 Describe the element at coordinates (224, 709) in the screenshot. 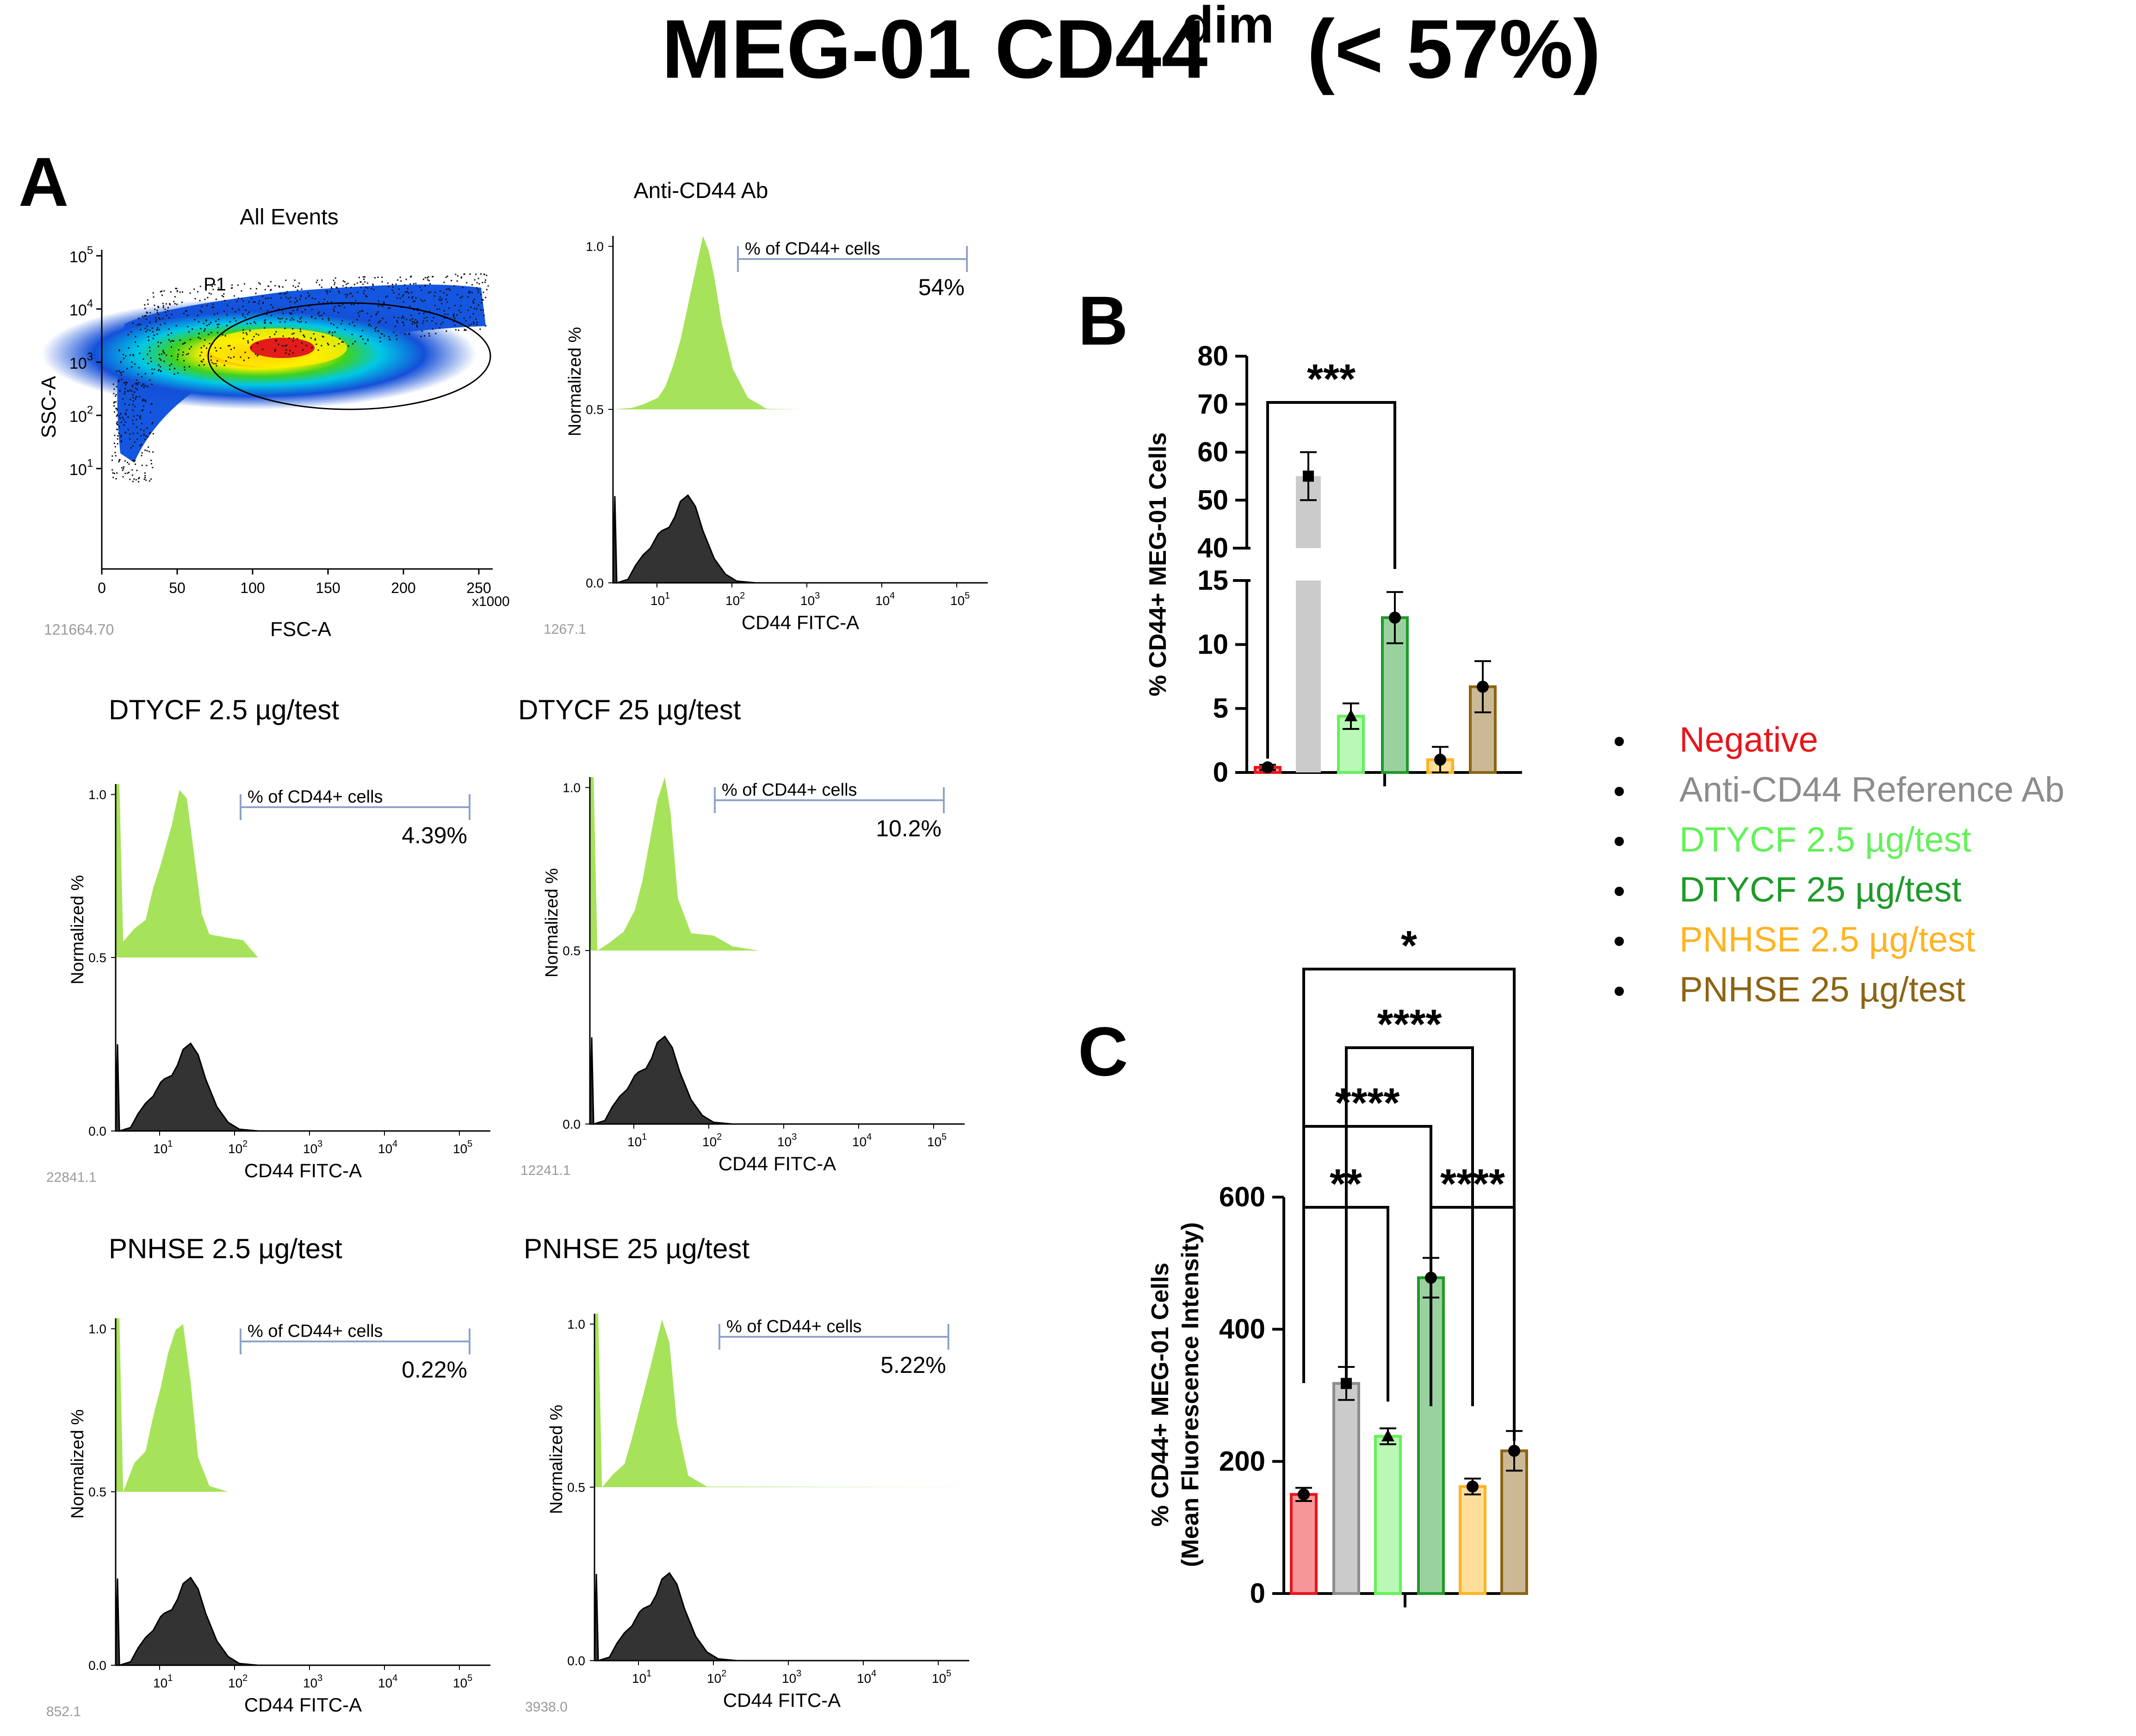

I see `histogram-title: DTYCF 2.5 µg/test` at that location.